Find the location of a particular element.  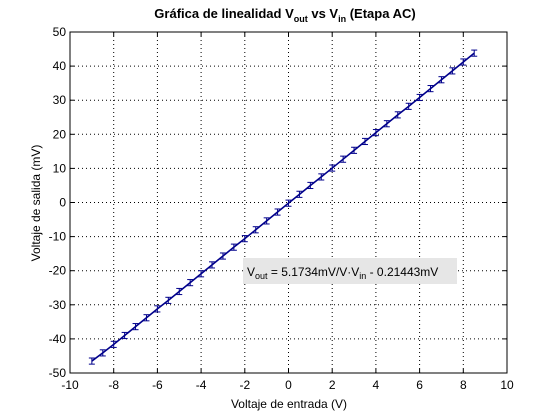

x-tick-label: 0 is located at coordinates (288, 385).